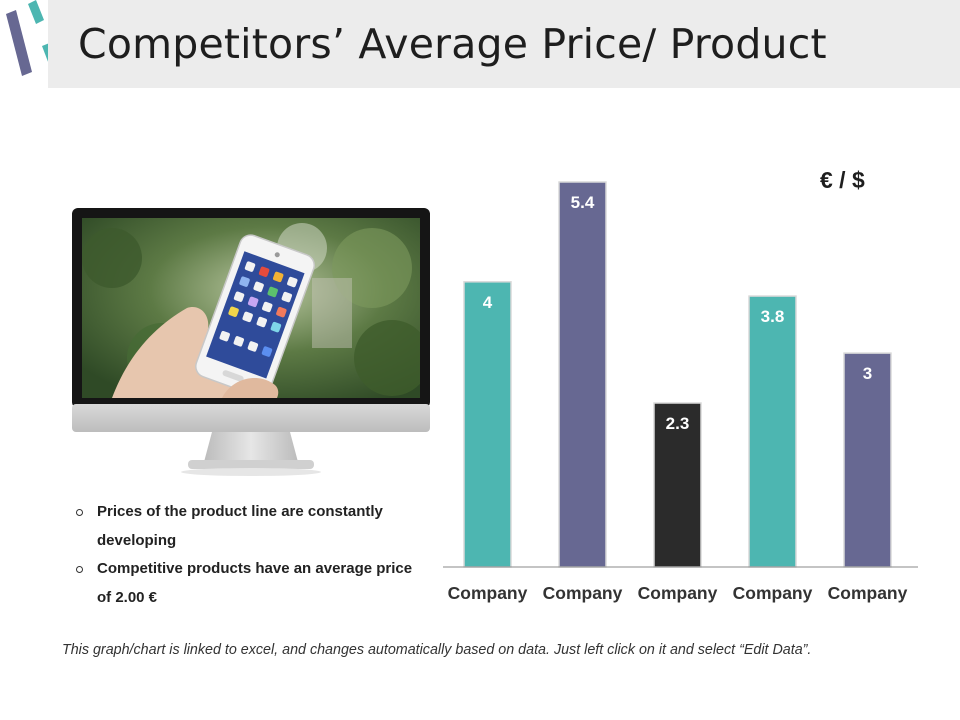  I want to click on bar-value-label-3: 2.3, so click(678, 423).